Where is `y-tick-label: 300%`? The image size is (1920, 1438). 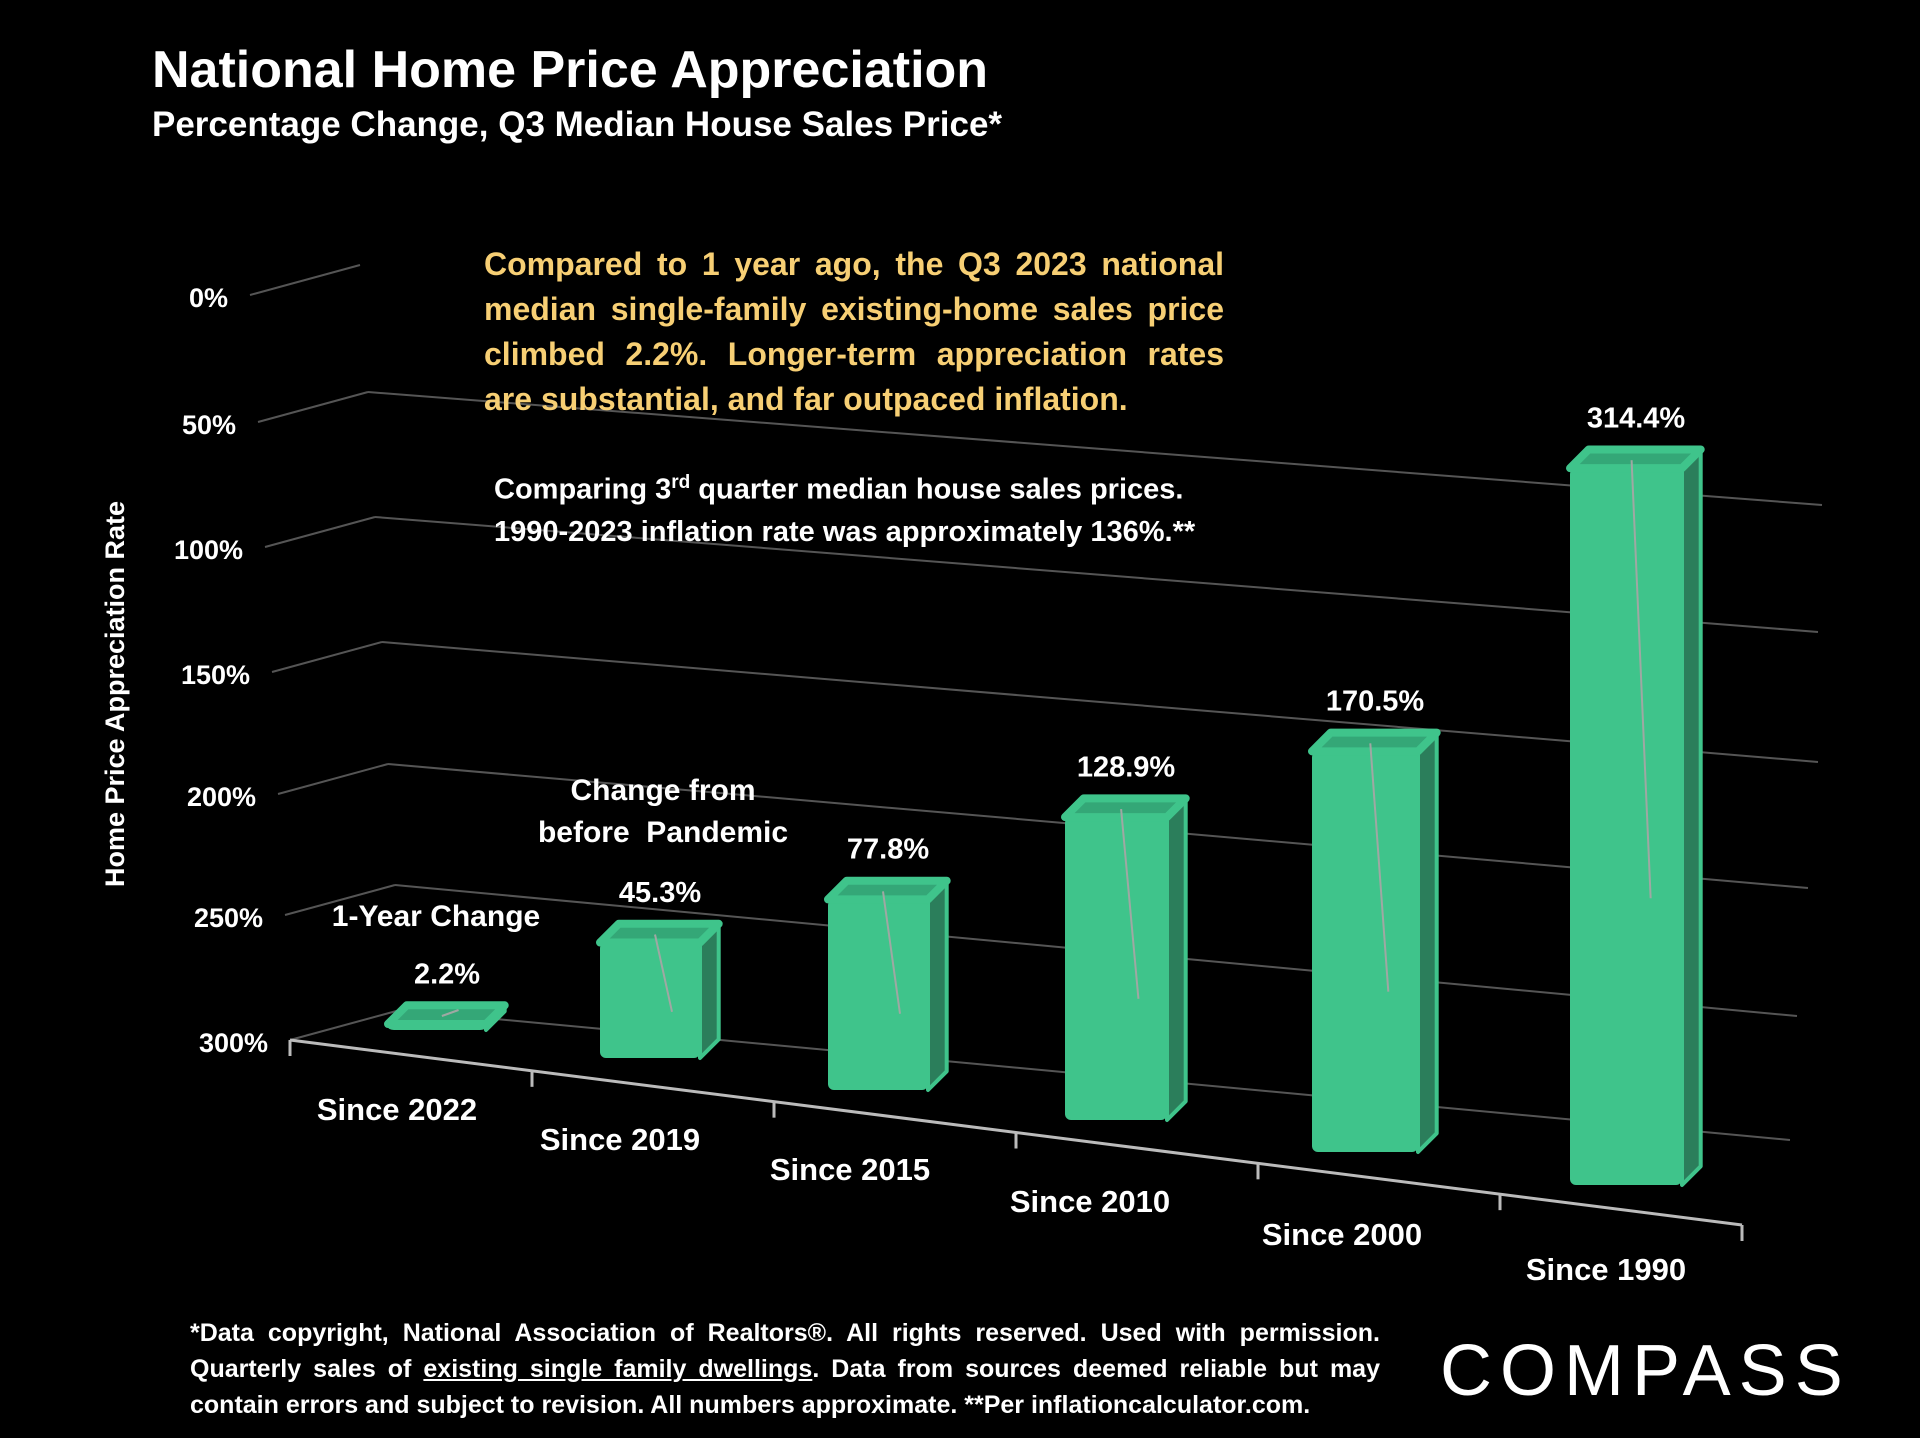
y-tick-label: 300% is located at coordinates (233, 1043).